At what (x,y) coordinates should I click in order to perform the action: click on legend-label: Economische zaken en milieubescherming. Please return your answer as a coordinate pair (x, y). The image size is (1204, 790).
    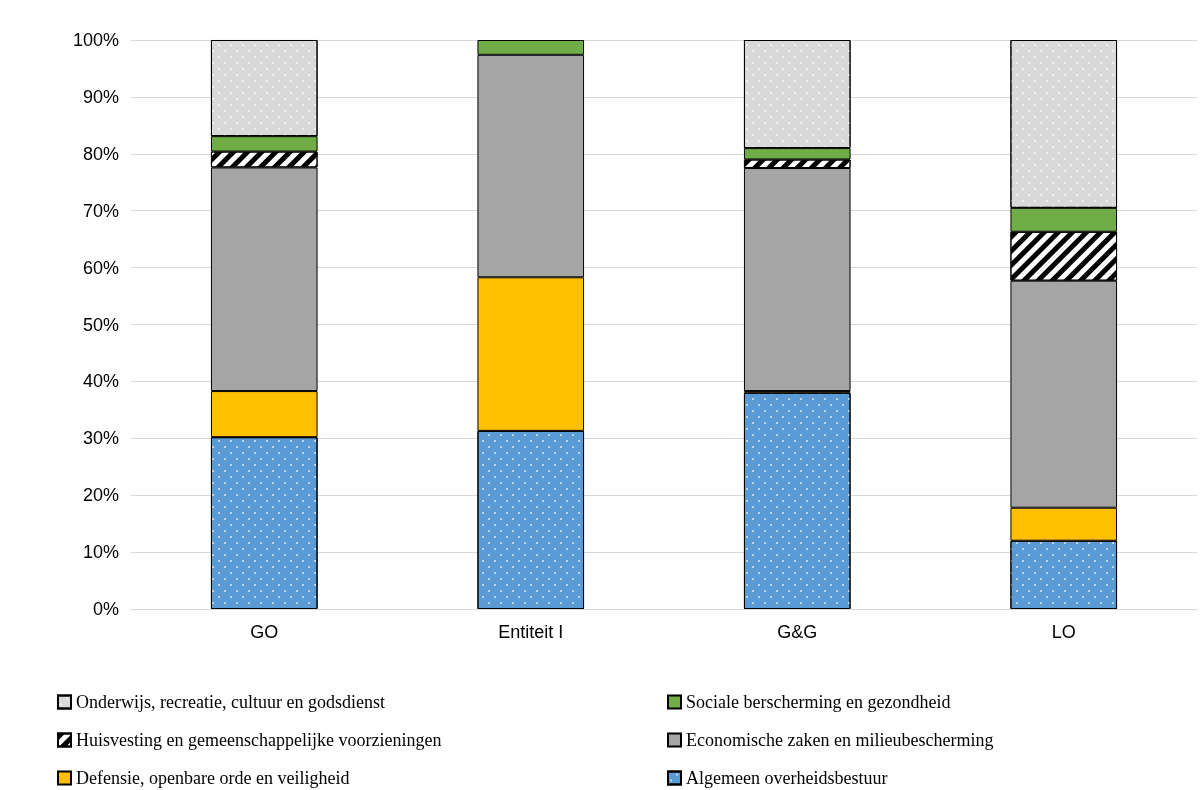
    Looking at the image, I should click on (840, 740).